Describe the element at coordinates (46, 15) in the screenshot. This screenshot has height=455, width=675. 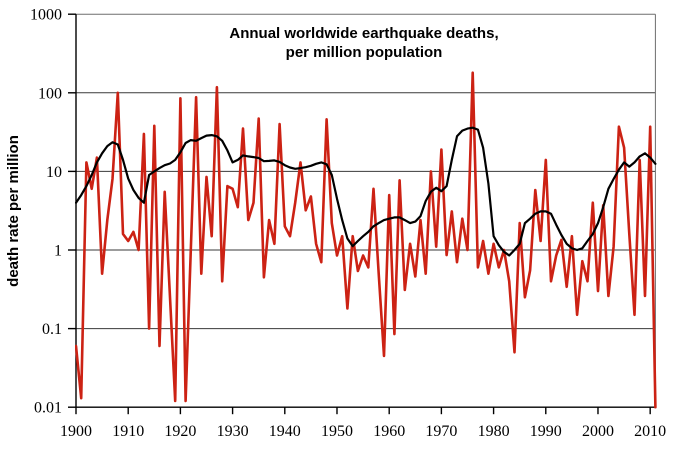
I see `y-tick-label-1000: 1000` at that location.